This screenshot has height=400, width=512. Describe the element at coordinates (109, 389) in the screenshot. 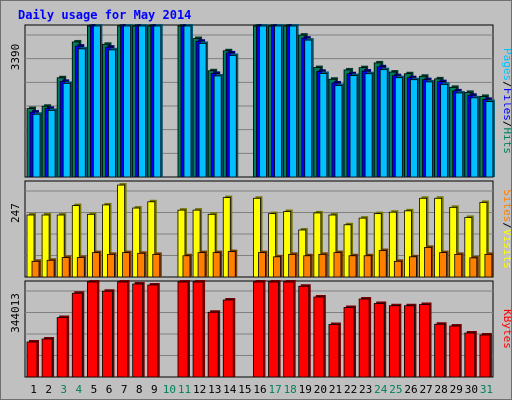

I see `day-label-6: 6` at that location.